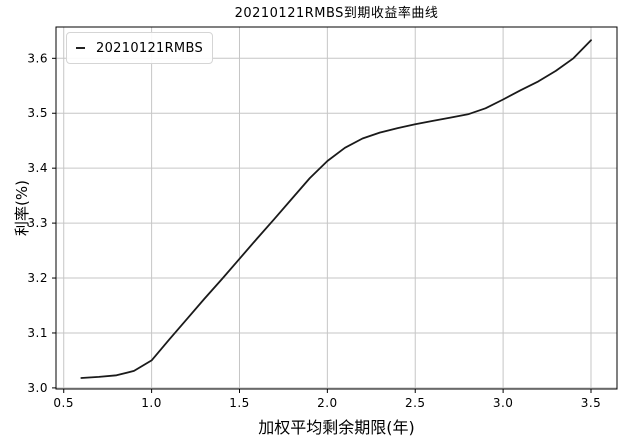 This screenshot has height=444, width=625. Describe the element at coordinates (37, 333) in the screenshot. I see `y-tick-label: 3.1` at that location.